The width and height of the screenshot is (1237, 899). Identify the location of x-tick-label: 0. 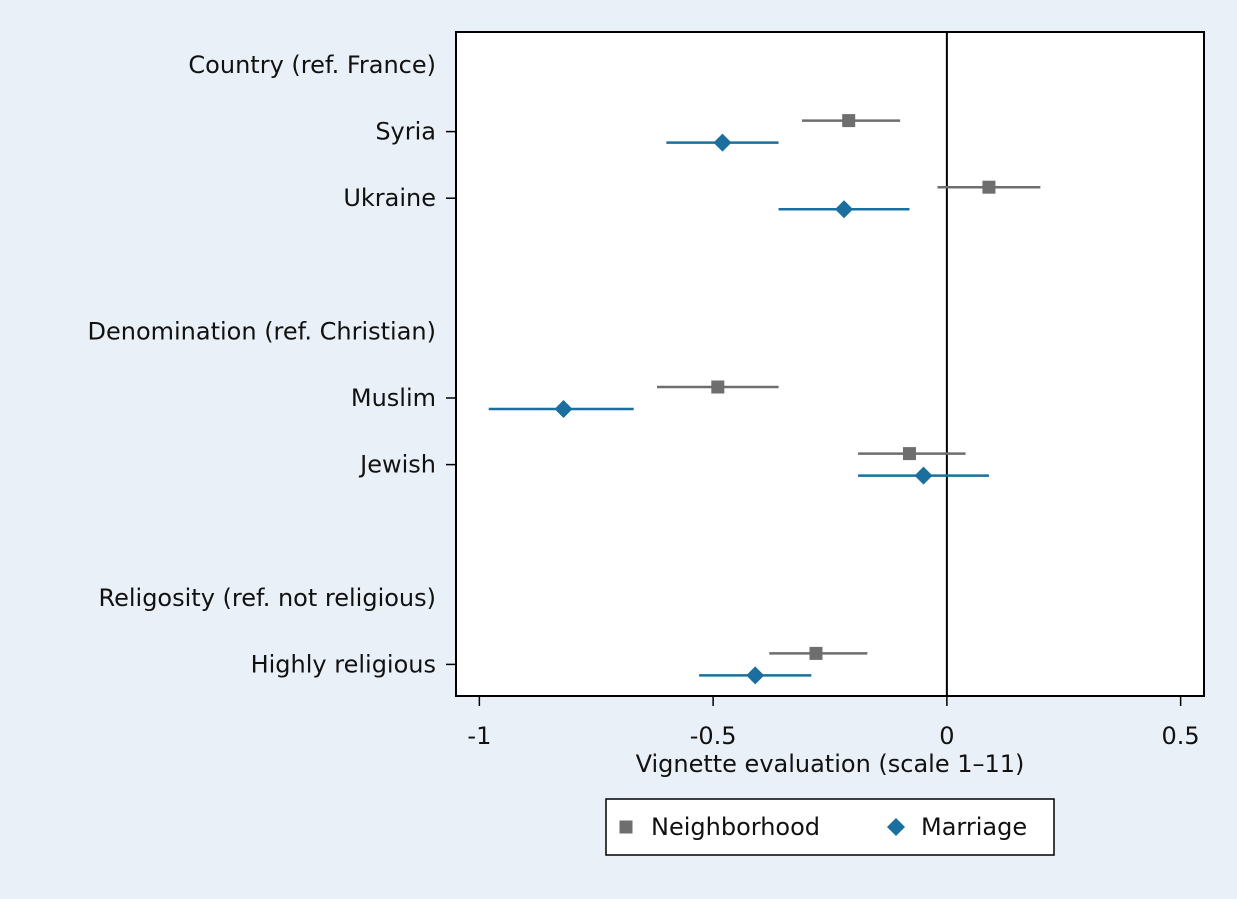
(946, 736).